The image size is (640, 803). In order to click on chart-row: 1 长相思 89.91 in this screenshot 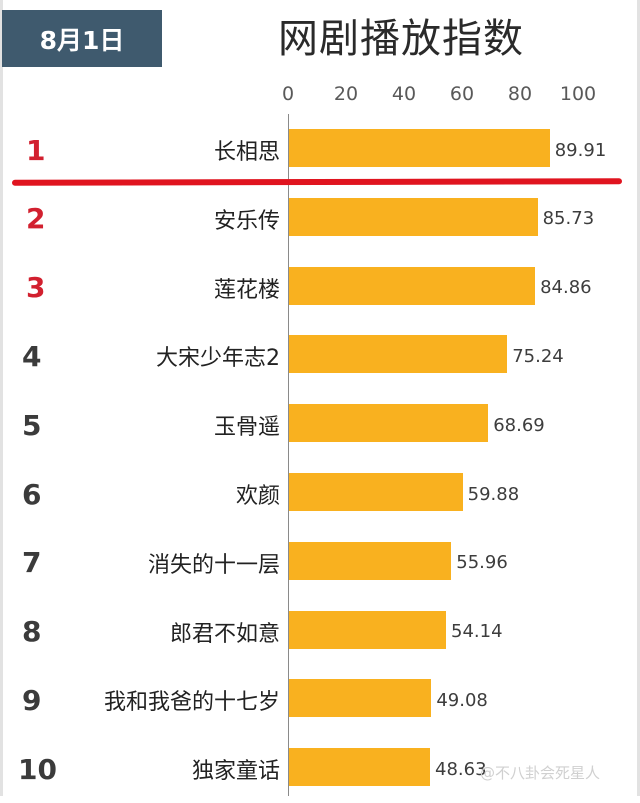, I will do `click(320, 150)`.